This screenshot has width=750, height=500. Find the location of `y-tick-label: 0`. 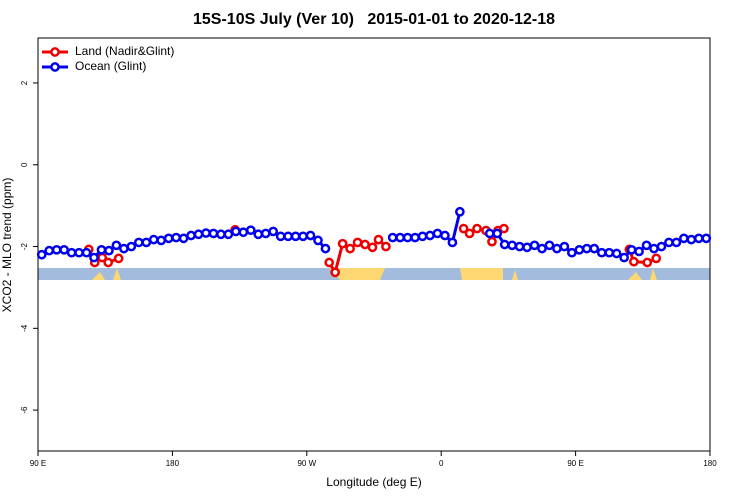

y-tick-label: 0 is located at coordinates (24, 164).